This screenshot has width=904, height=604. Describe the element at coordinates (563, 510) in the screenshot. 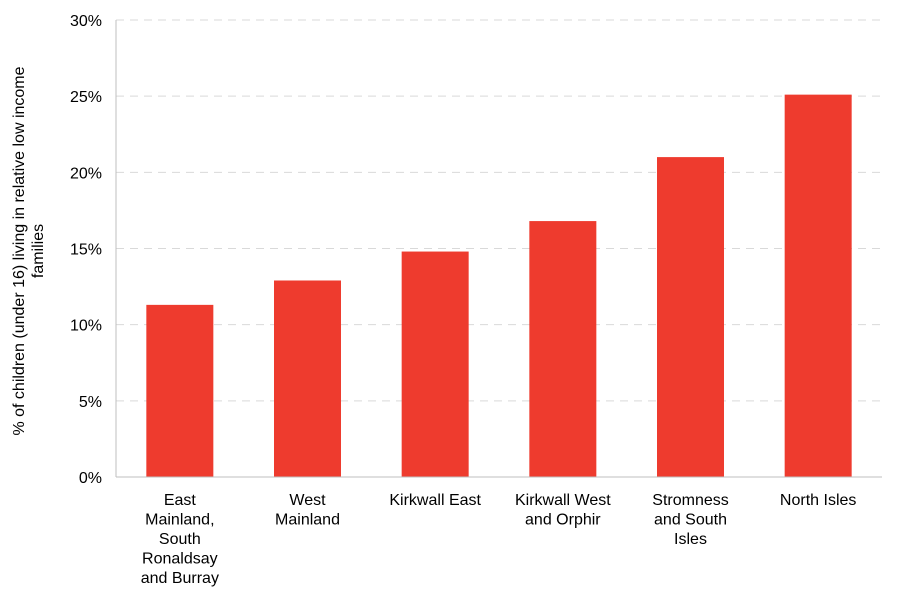

I see `x-tick-label: Kirkwall West and Orphir` at that location.